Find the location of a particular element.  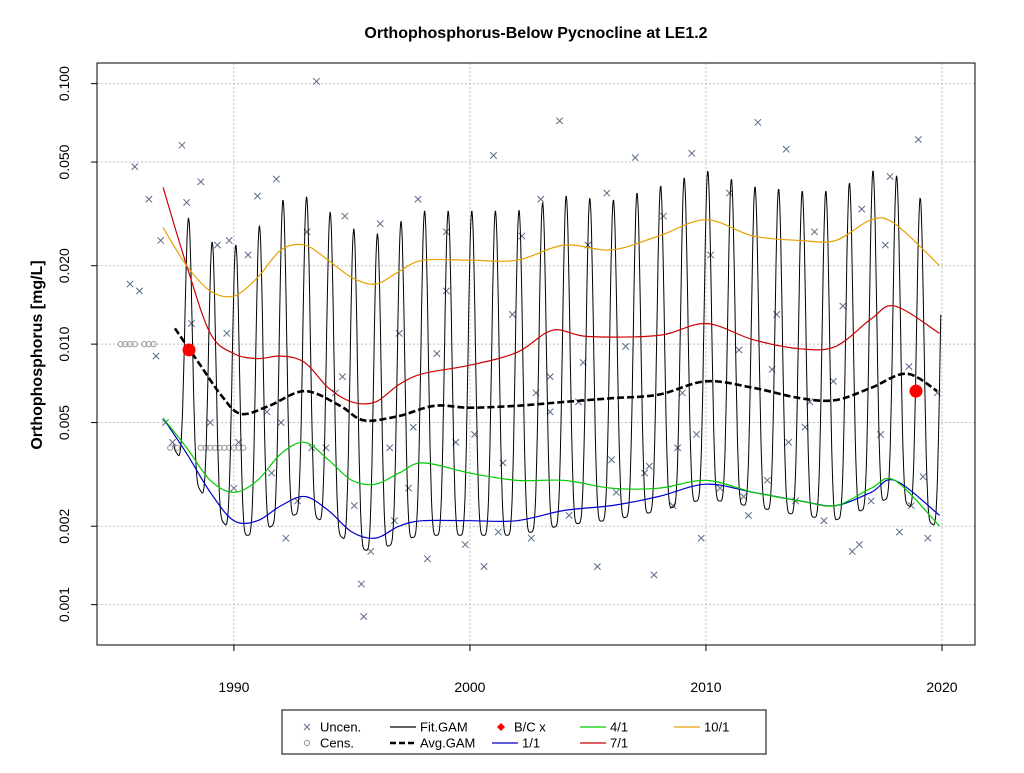

series-line-q10 is located at coordinates (551, 257).